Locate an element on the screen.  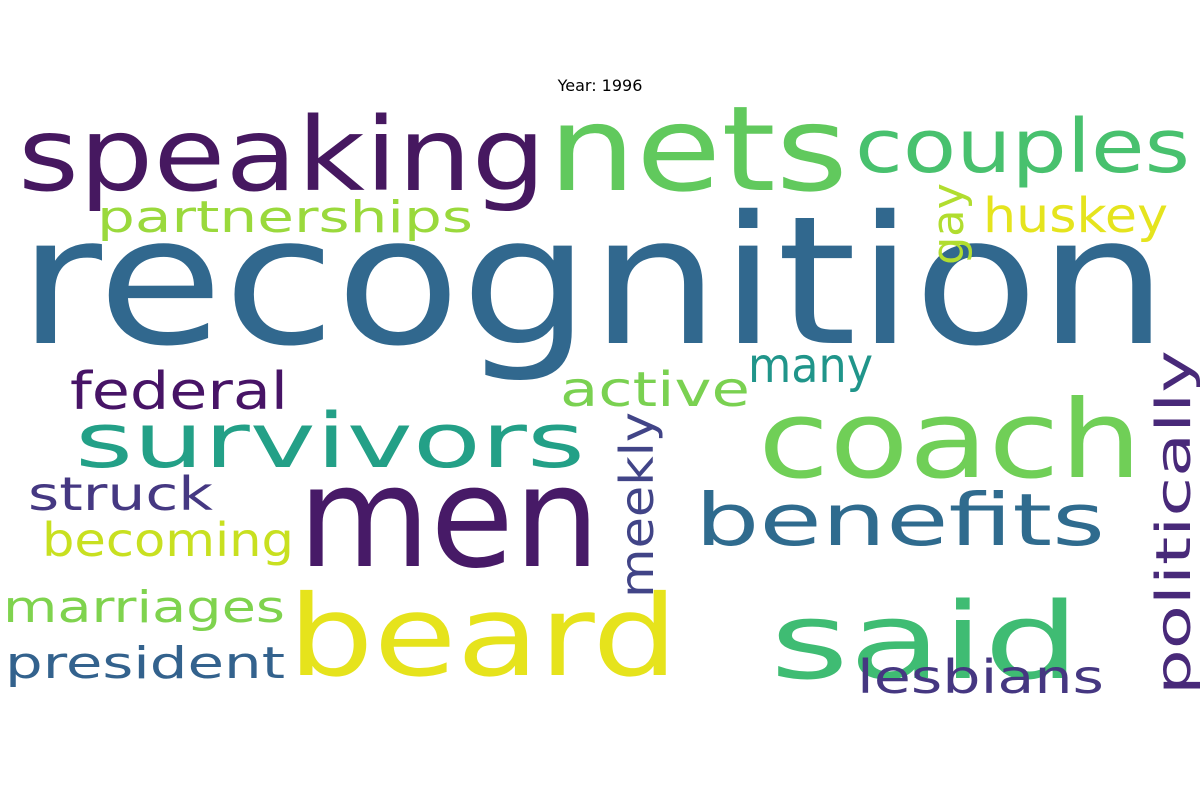
word-active: active is located at coordinates (655, 390).